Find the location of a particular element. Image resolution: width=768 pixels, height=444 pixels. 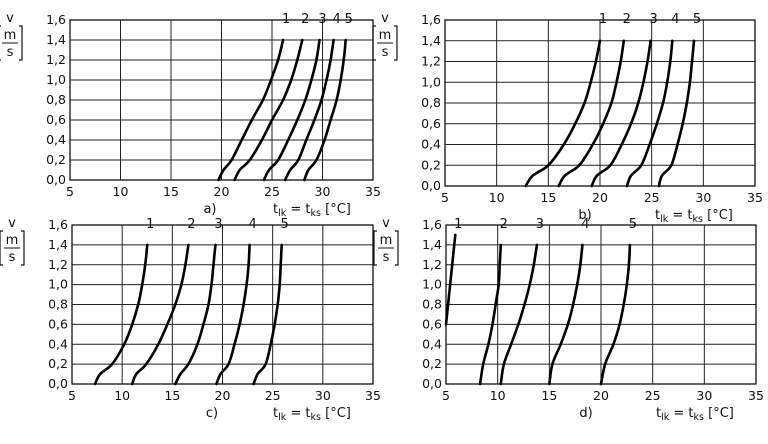

panel-label: d) is located at coordinates (585, 413).